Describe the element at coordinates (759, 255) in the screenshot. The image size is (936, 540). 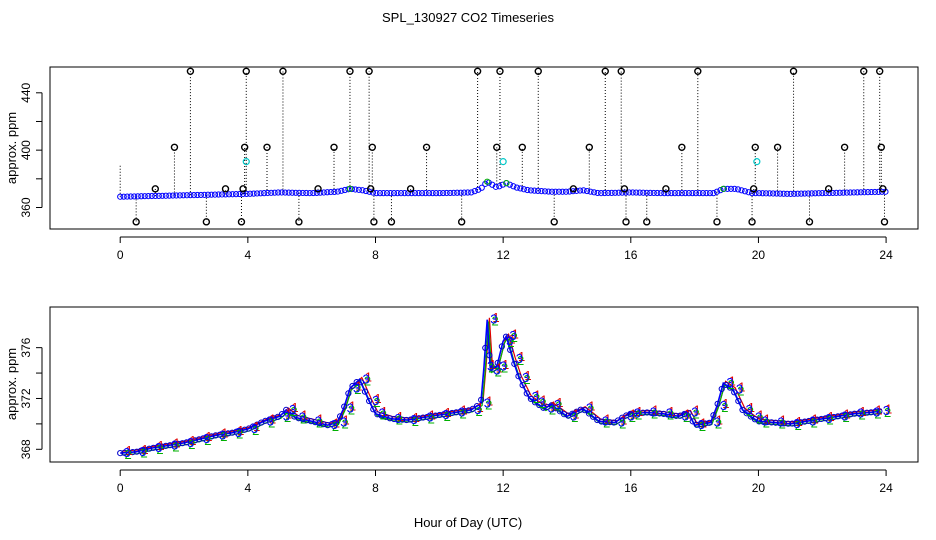
I see `top-x-tick-label: 20` at that location.